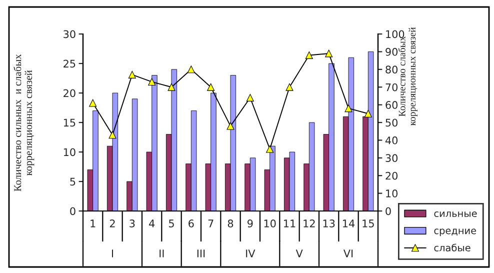 Image resolution: width=494 pixels, height=273 pixels. I want to click on x-tick-label: 2, so click(112, 224).